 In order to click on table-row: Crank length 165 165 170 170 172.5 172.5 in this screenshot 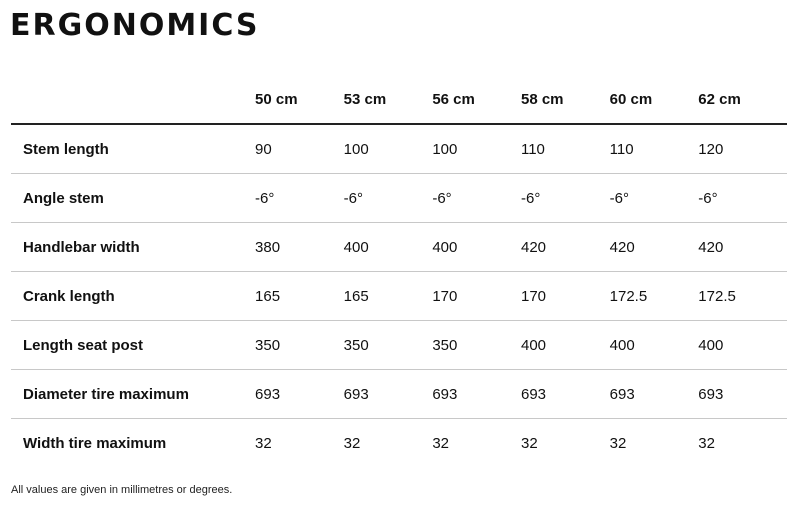, I will do `click(399, 296)`.